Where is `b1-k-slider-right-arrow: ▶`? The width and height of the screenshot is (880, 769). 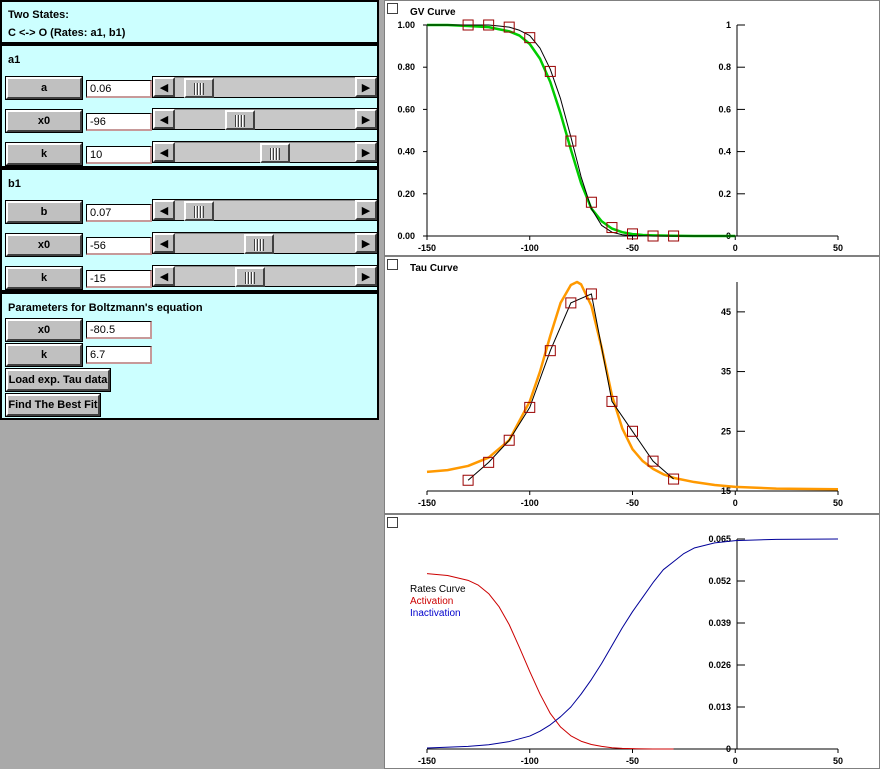 b1-k-slider-right-arrow: ▶ is located at coordinates (366, 276).